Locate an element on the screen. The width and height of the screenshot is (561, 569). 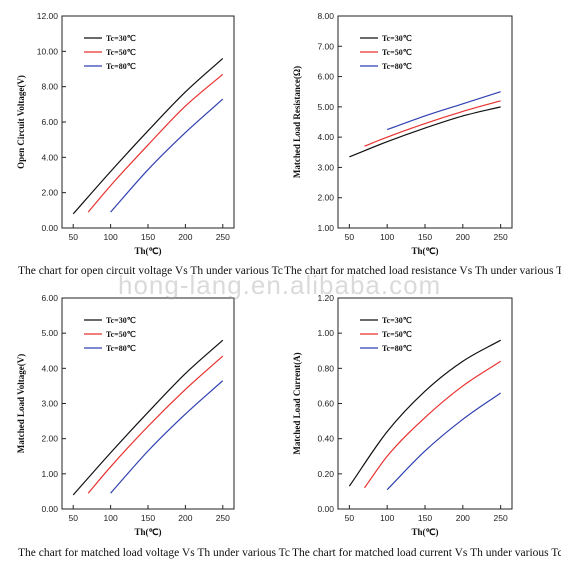
y-tick-label: 12.00 is located at coordinates (48, 16).